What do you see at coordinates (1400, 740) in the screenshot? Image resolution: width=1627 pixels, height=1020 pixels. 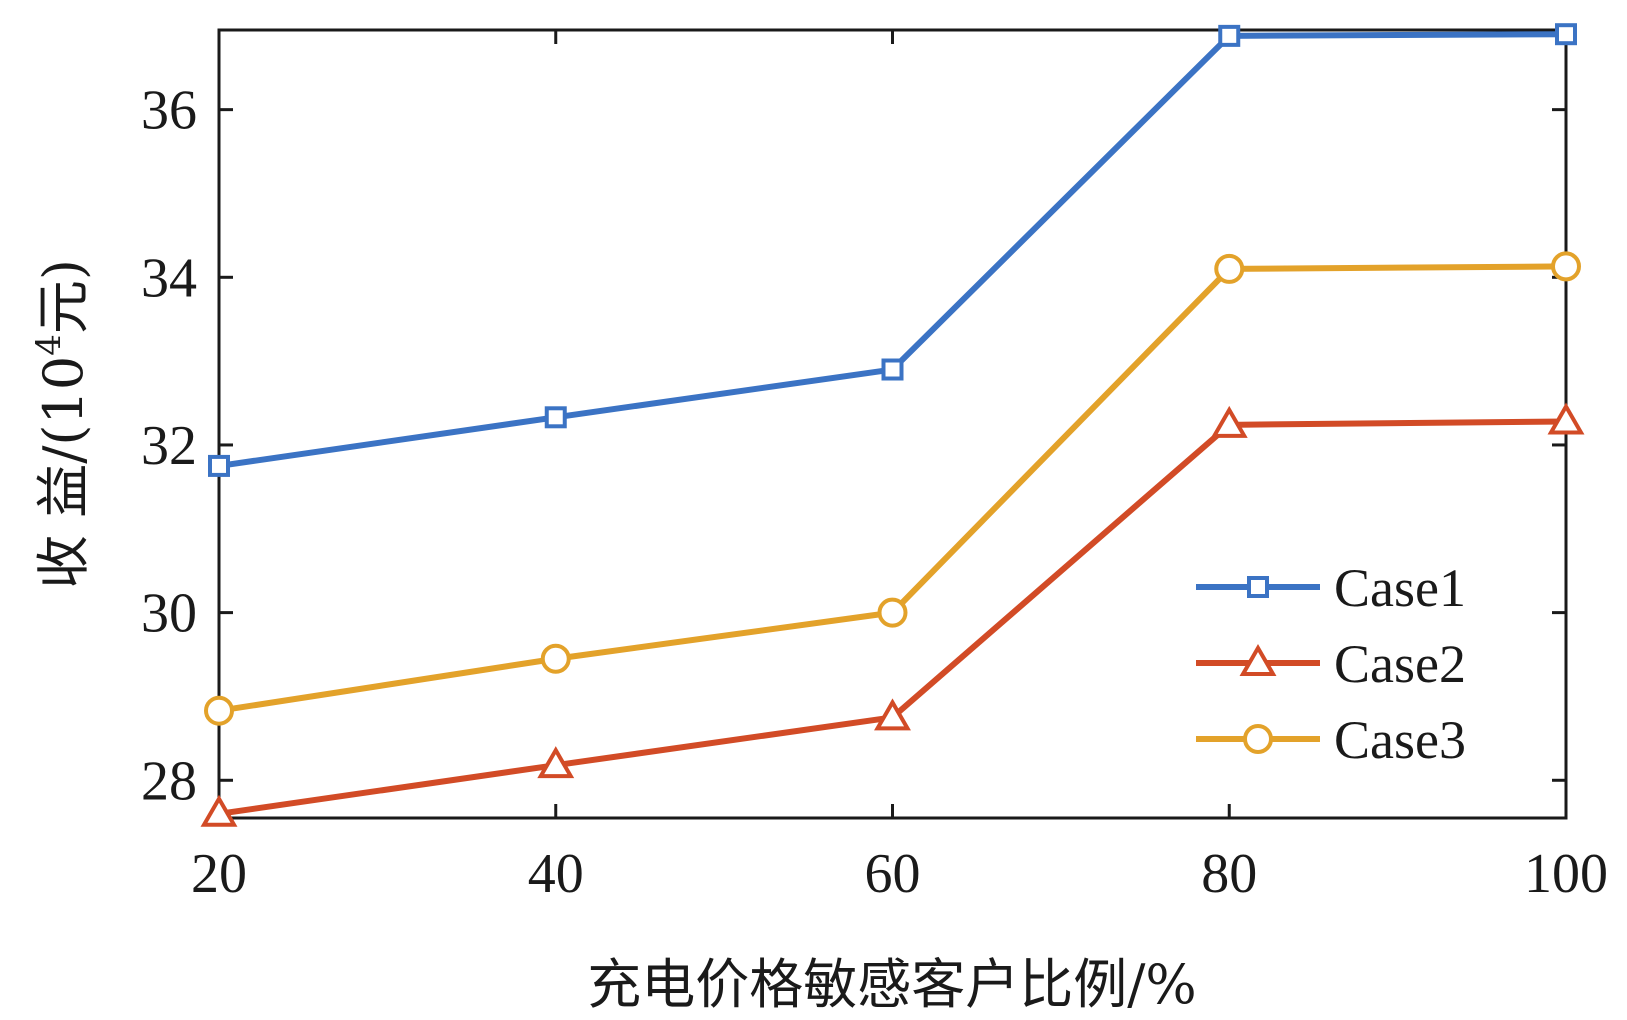 I see `legend-label: Case3` at bounding box center [1400, 740].